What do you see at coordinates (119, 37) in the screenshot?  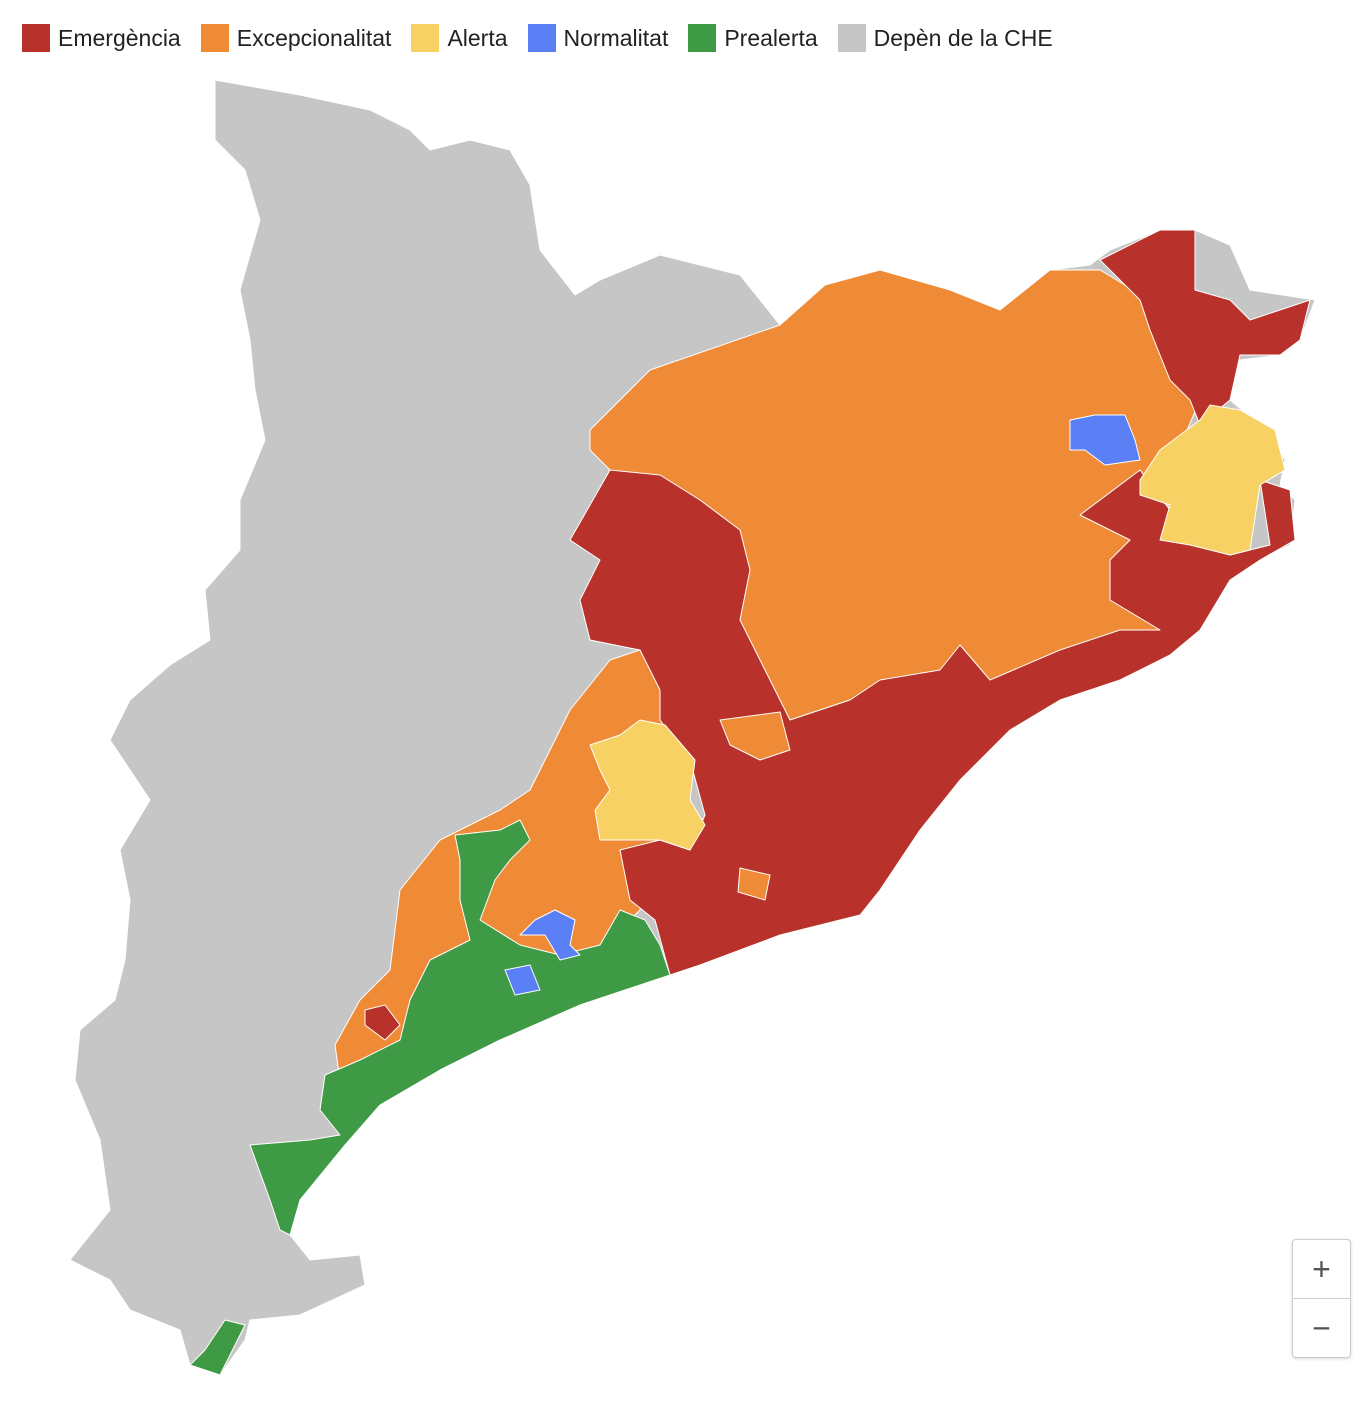 I see `legend-label: Emergència` at bounding box center [119, 37].